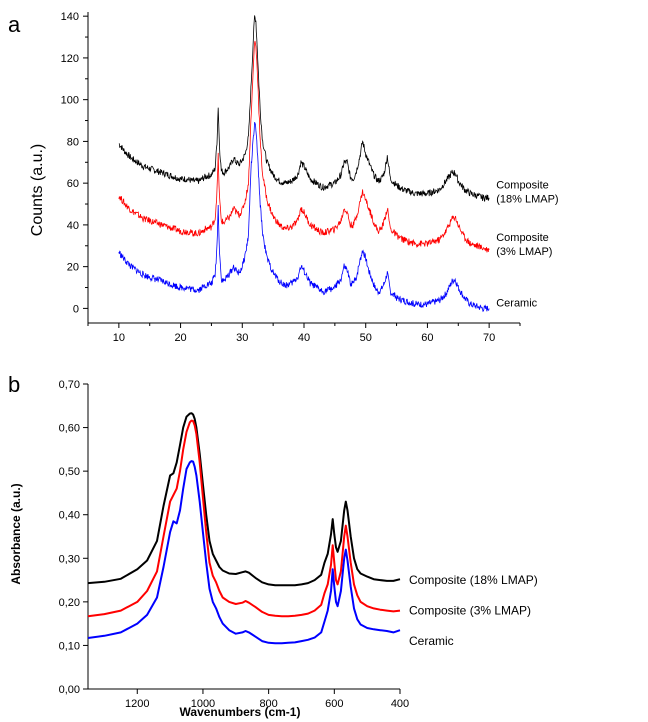 This screenshot has width=648, height=722. Describe the element at coordinates (37, 190) in the screenshot. I see `y-axis-label-a: Counts (a.u.)` at that location.